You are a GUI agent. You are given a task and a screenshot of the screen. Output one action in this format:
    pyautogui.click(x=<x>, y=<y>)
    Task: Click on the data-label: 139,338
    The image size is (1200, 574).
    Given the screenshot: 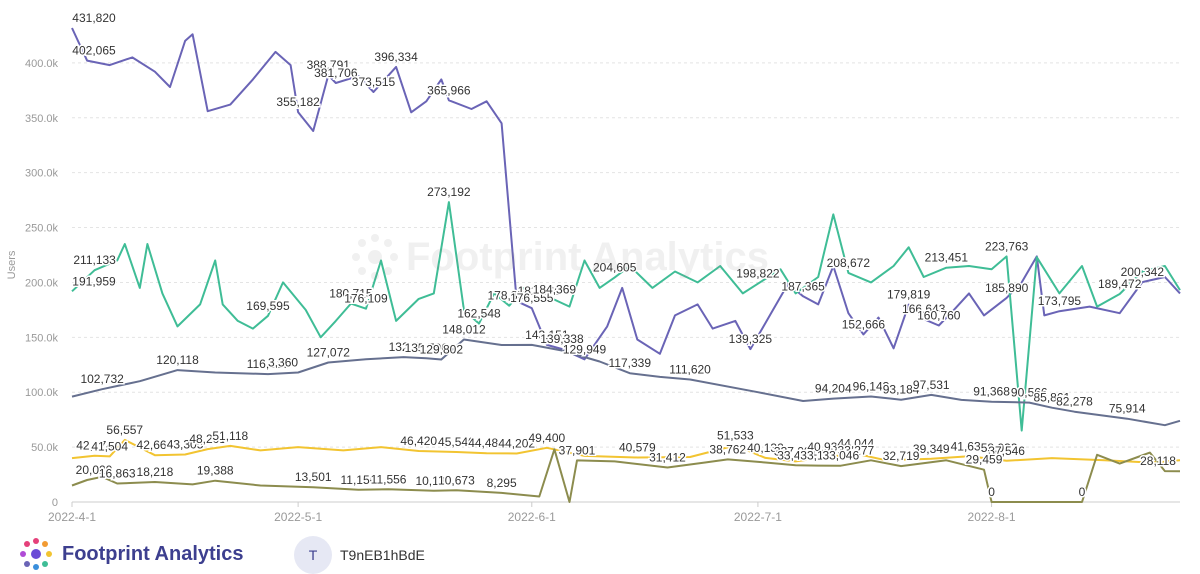 What is the action you would take?
    pyautogui.click(x=562, y=339)
    